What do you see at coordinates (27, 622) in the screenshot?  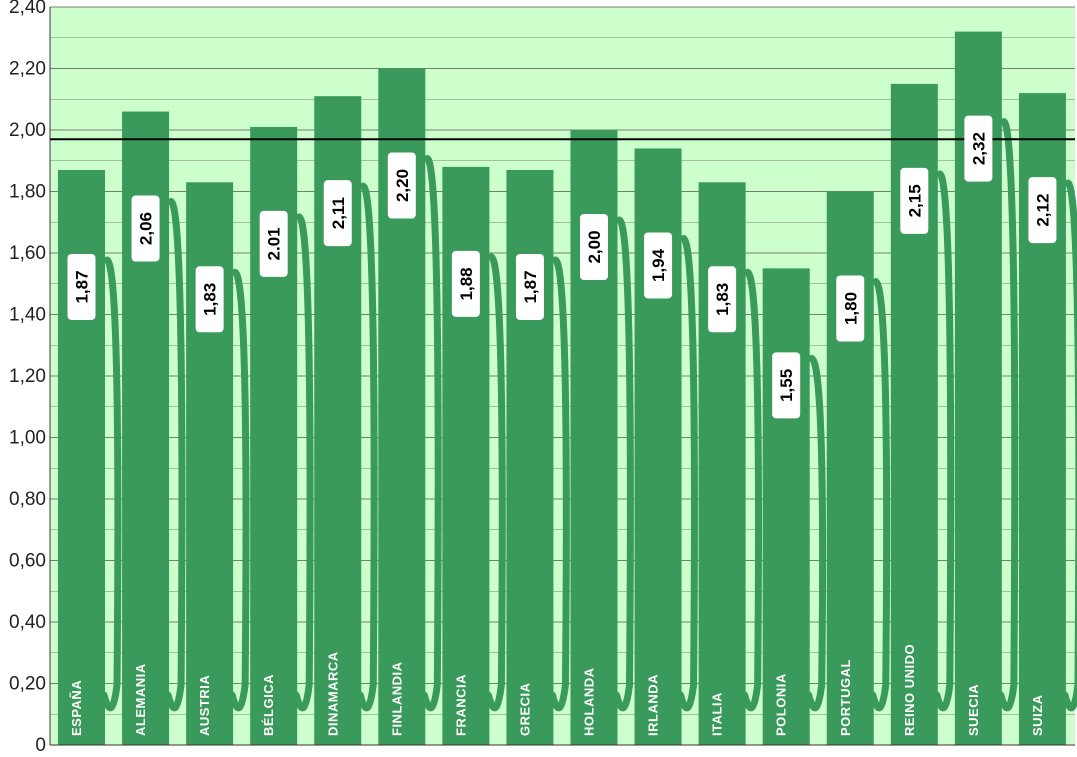 I see `y-tick-label: 0,40` at bounding box center [27, 622].